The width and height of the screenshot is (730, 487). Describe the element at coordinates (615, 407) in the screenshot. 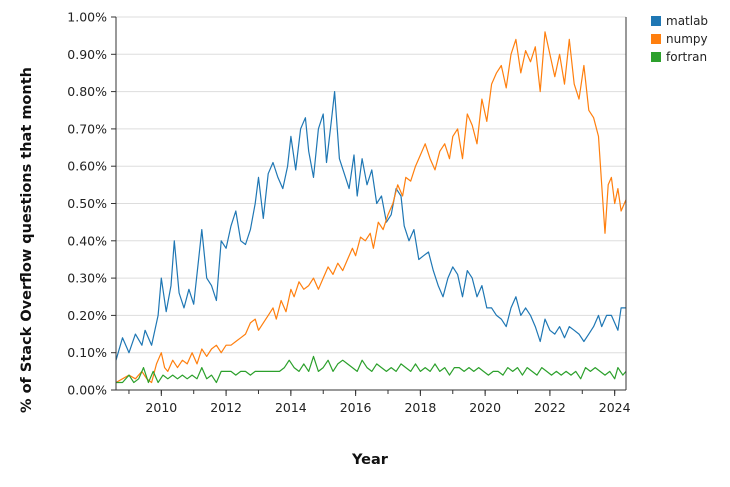

I see `x-tick-label: 2024` at that location.